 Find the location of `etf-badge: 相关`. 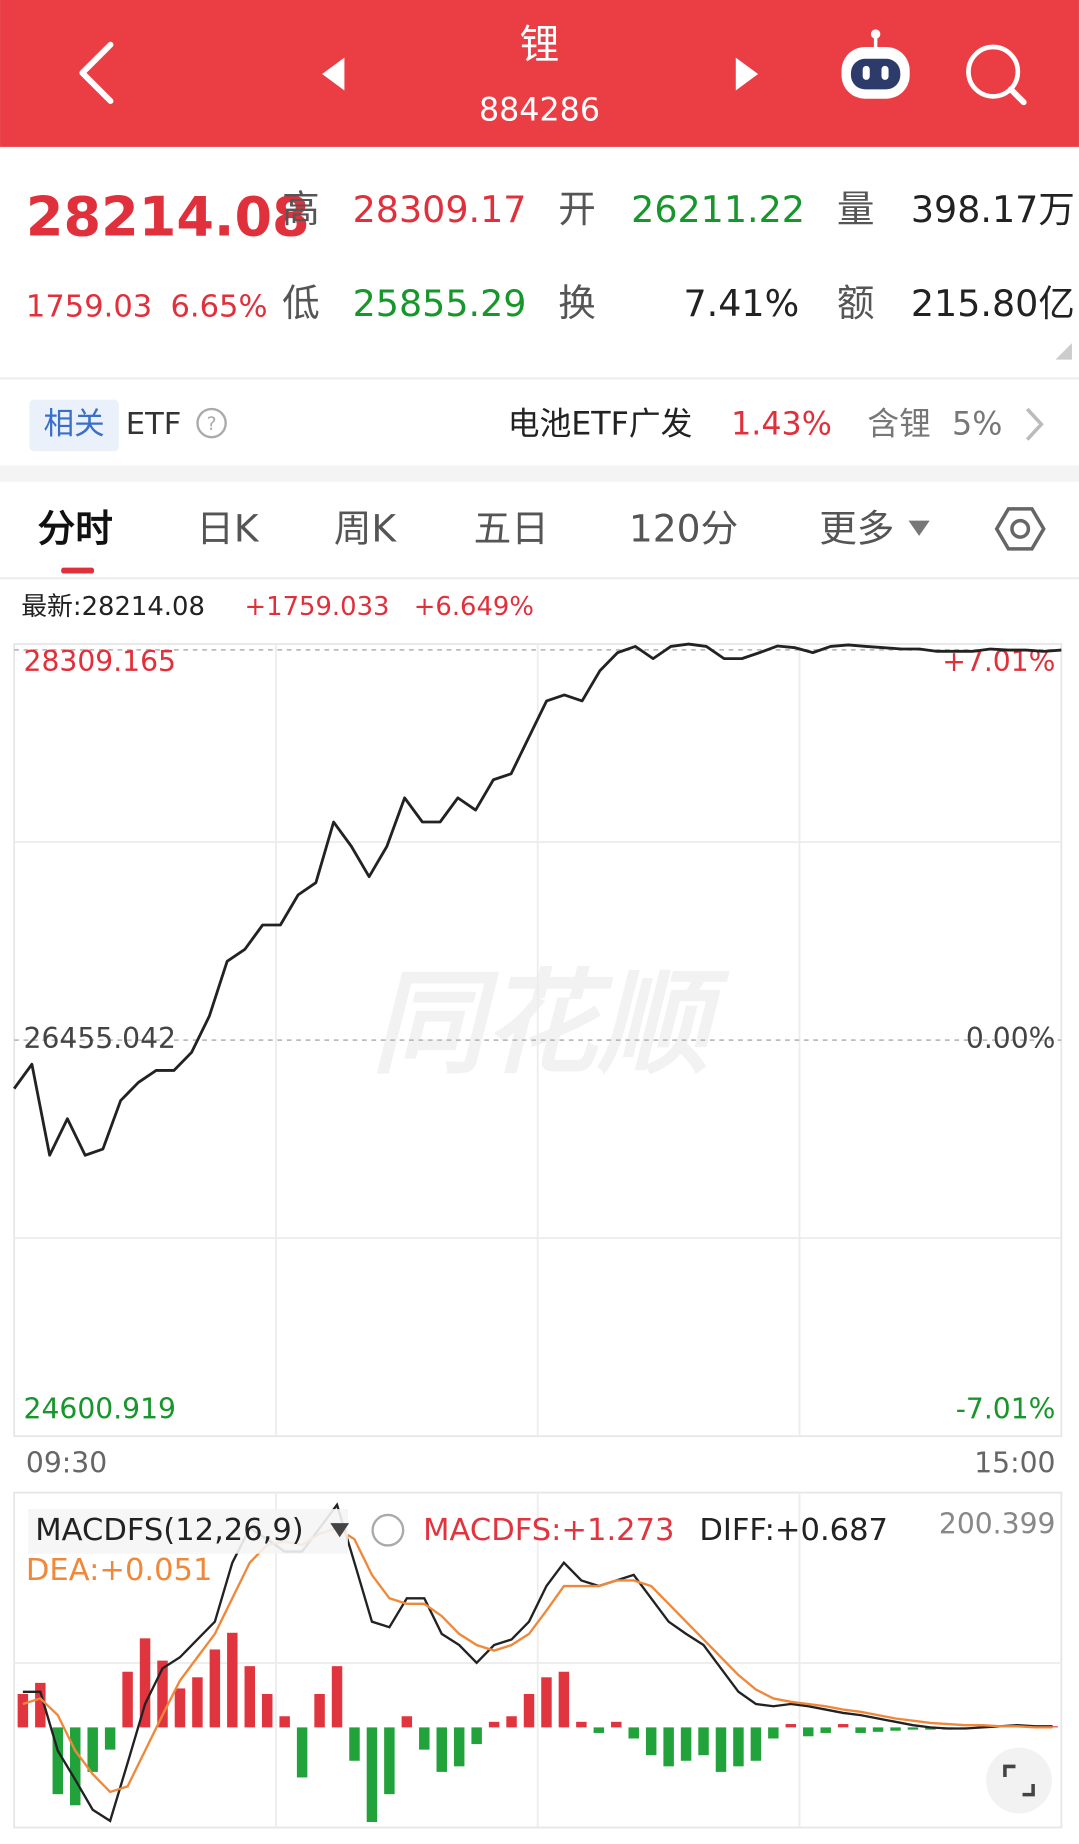

etf-badge: 相关 is located at coordinates (74, 424).